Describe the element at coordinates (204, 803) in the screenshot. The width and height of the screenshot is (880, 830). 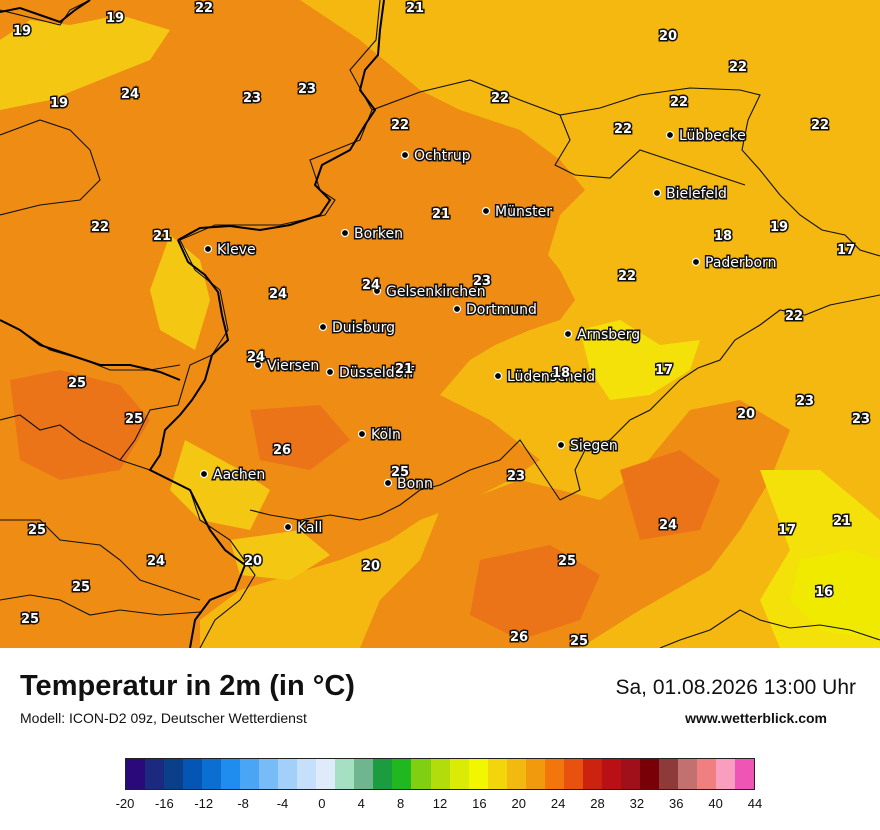
I see `color-scale-tick: -12` at that location.